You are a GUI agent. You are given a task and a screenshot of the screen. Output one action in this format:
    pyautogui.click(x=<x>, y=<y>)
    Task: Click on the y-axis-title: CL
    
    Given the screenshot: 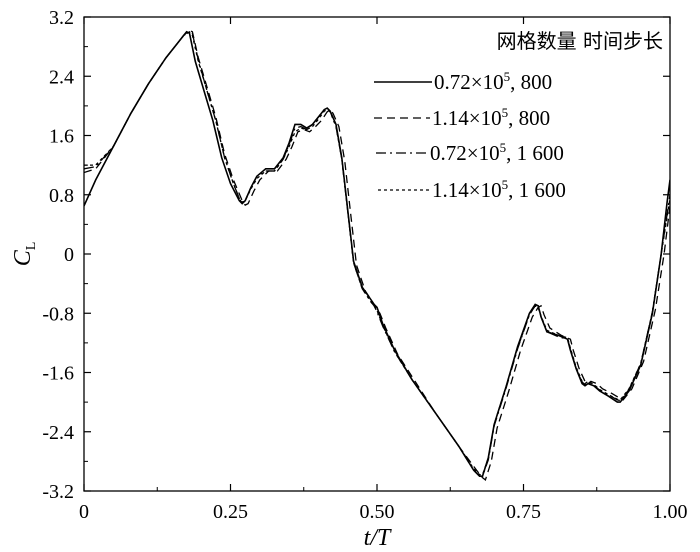 What is the action you would take?
    pyautogui.click(x=24, y=254)
    